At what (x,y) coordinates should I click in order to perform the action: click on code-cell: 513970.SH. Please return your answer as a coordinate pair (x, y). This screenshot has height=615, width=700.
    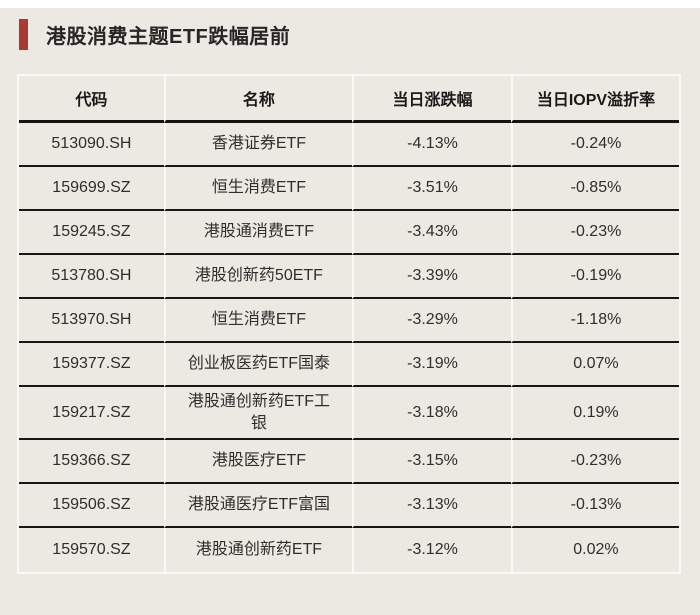
    Looking at the image, I should click on (91, 321).